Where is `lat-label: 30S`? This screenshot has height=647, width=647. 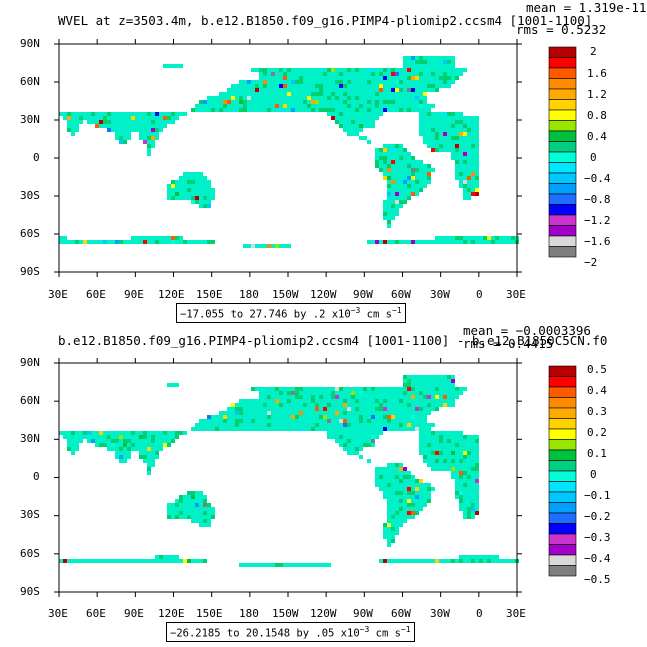 lat-label: 30S is located at coordinates (30, 195).